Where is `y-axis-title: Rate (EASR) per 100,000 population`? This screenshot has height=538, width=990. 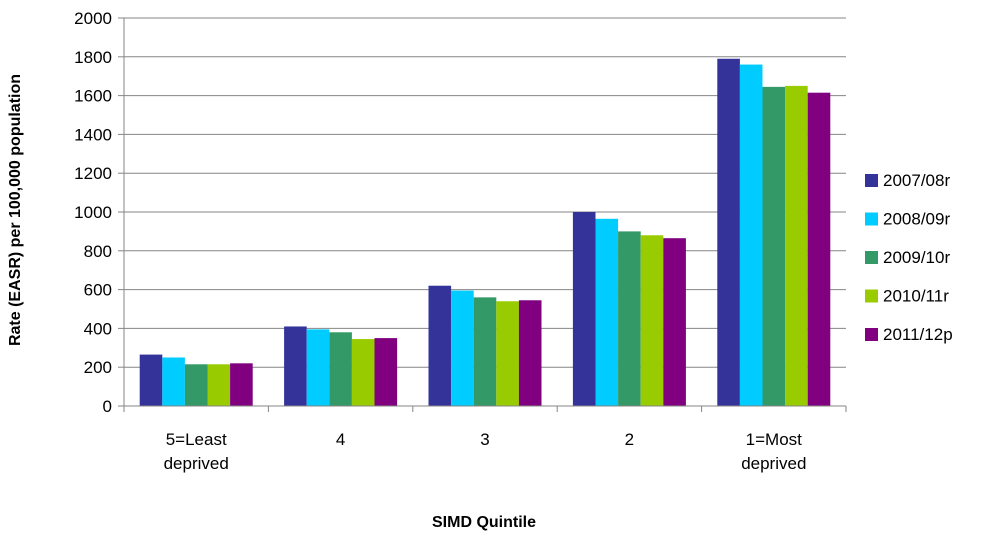
y-axis-title: Rate (EASR) per 100,000 population is located at coordinates (15, 210).